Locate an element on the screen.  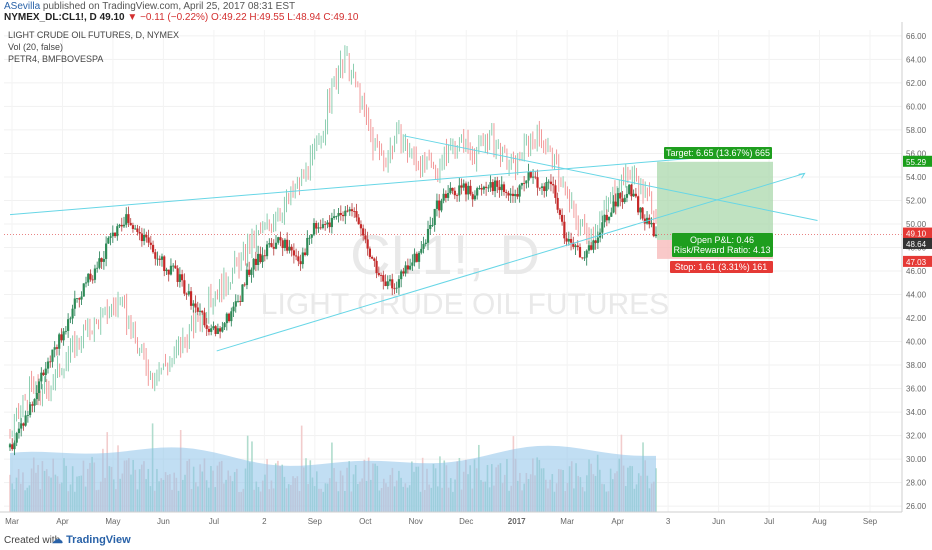
time-tick-label: Sep is located at coordinates (315, 521).